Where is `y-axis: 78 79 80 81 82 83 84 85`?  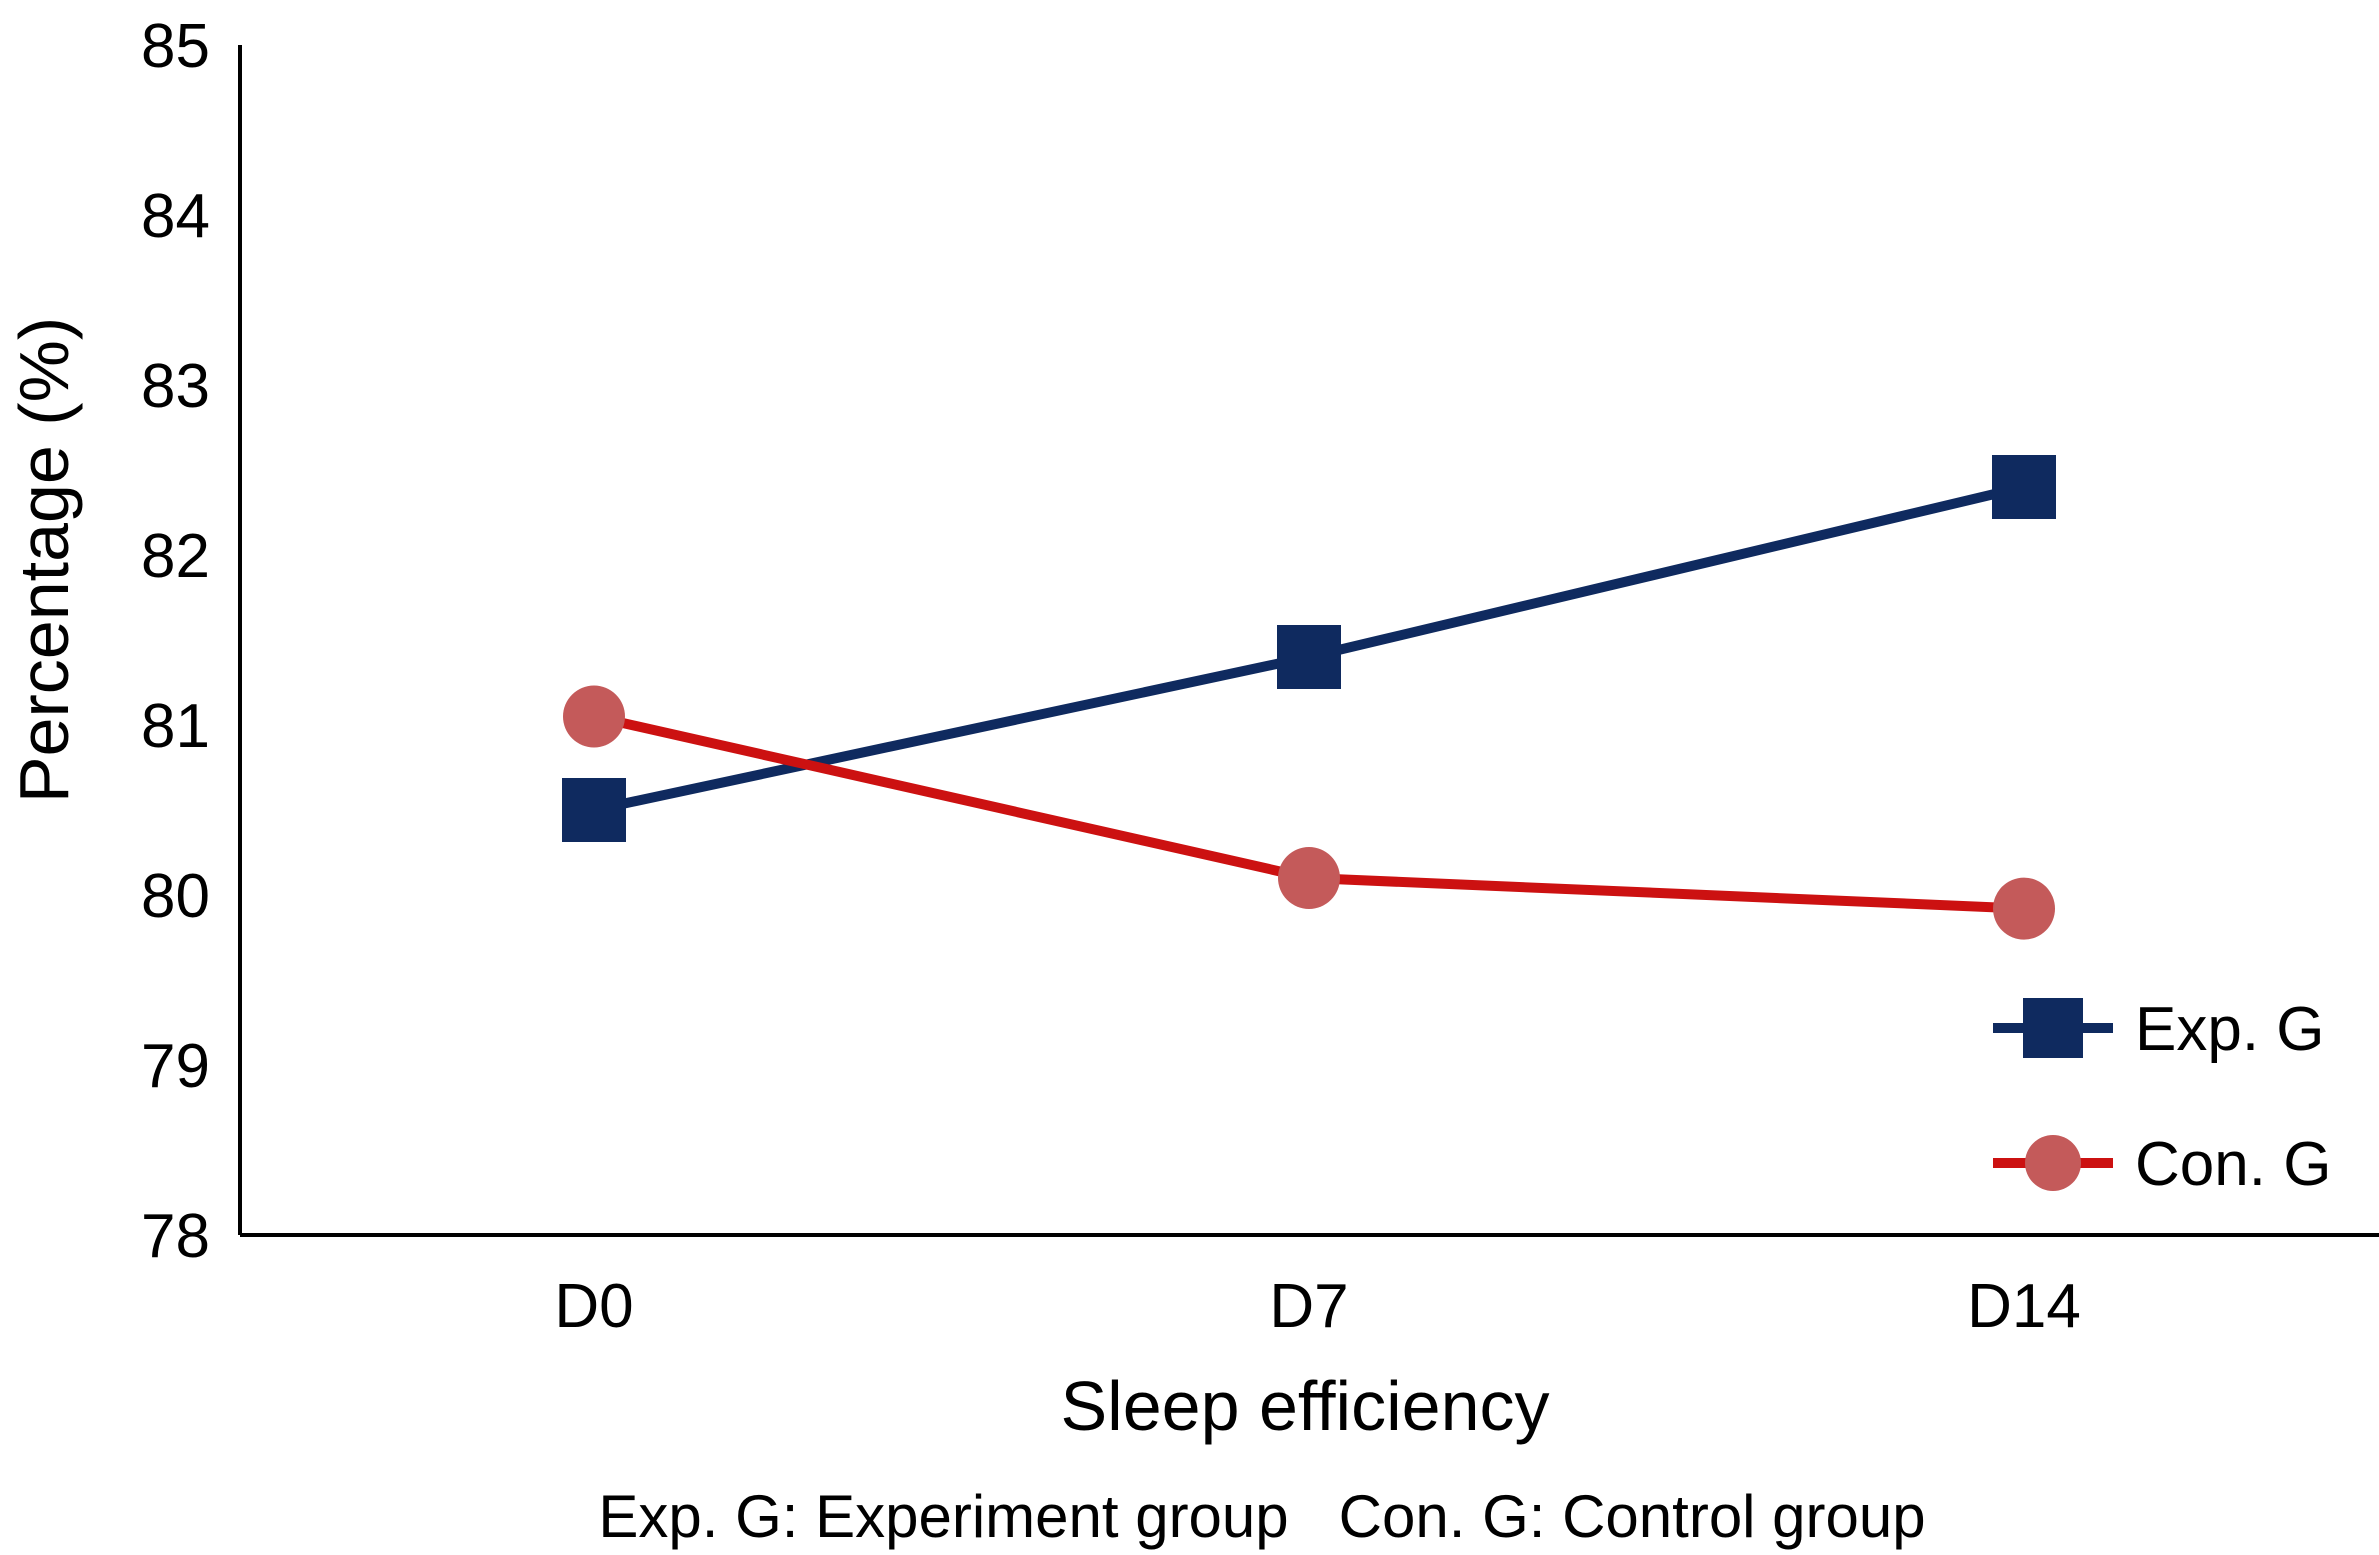
y-axis: 78 79 80 81 82 83 84 85 is located at coordinates (191, 641).